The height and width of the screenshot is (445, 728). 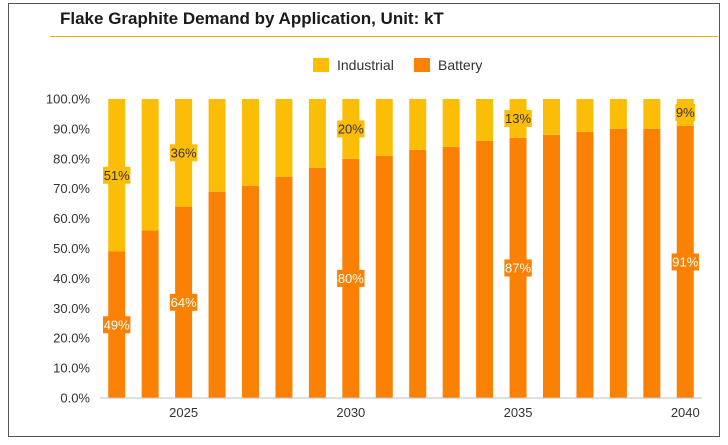 I want to click on legend-item-industrial: Industrial, so click(x=353, y=65).